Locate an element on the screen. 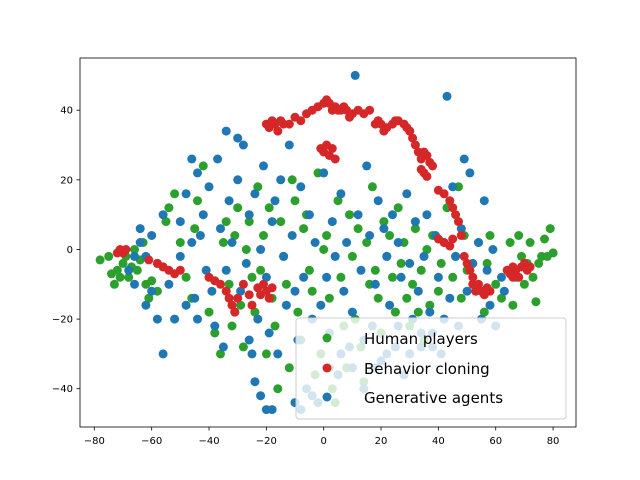  legend-label-bc: Behavior cloning is located at coordinates (427, 369).